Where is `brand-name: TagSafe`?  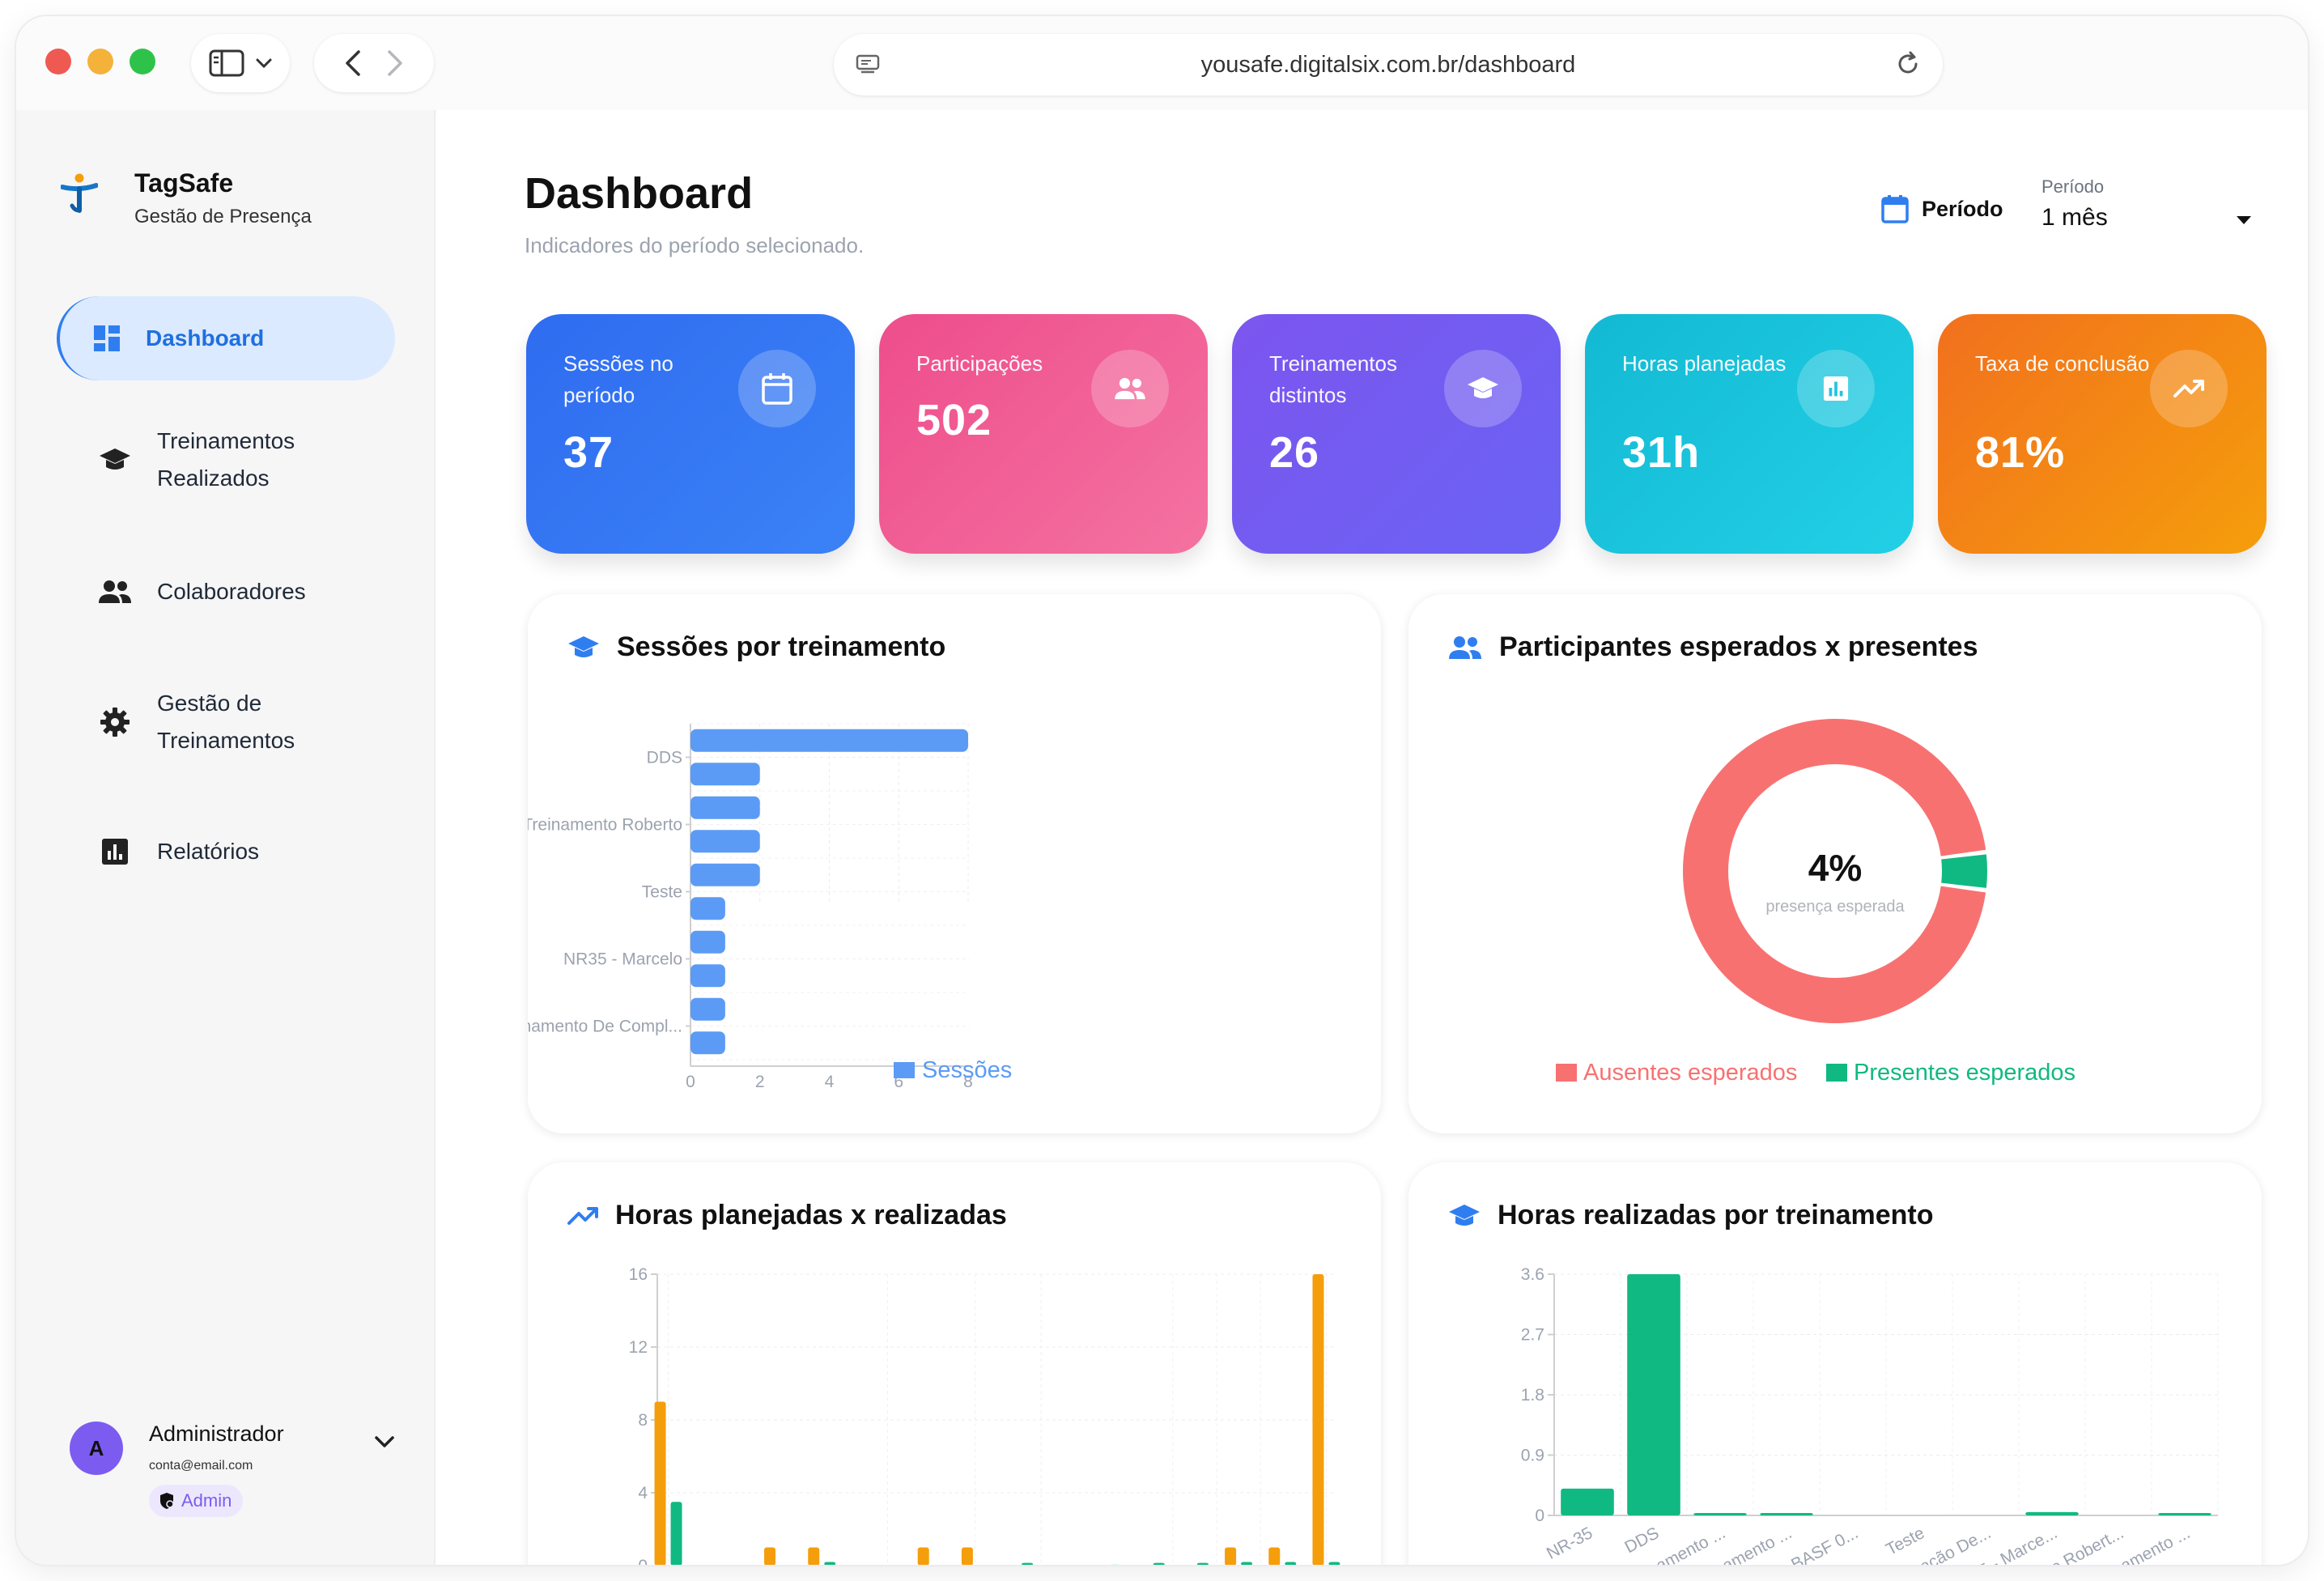
brand-name: TagSafe is located at coordinates (184, 183).